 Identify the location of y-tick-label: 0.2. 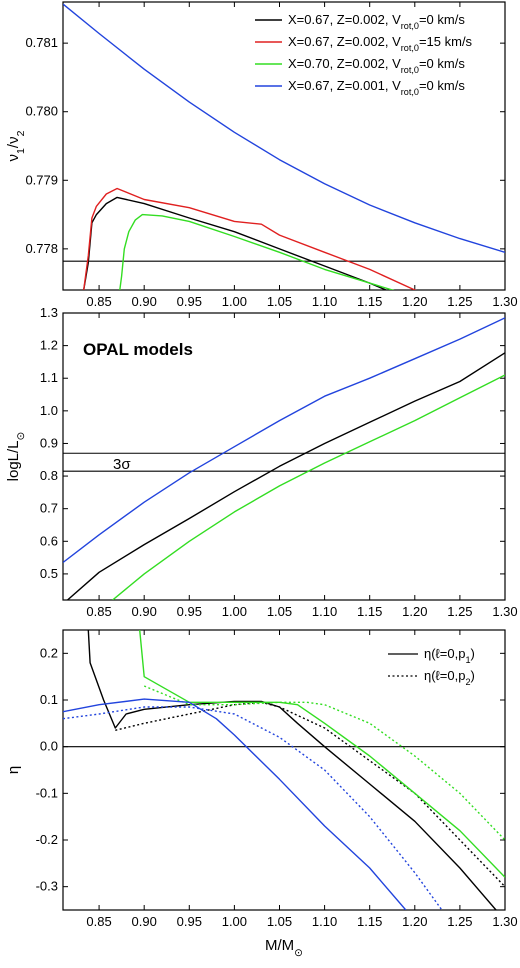
(49, 652).